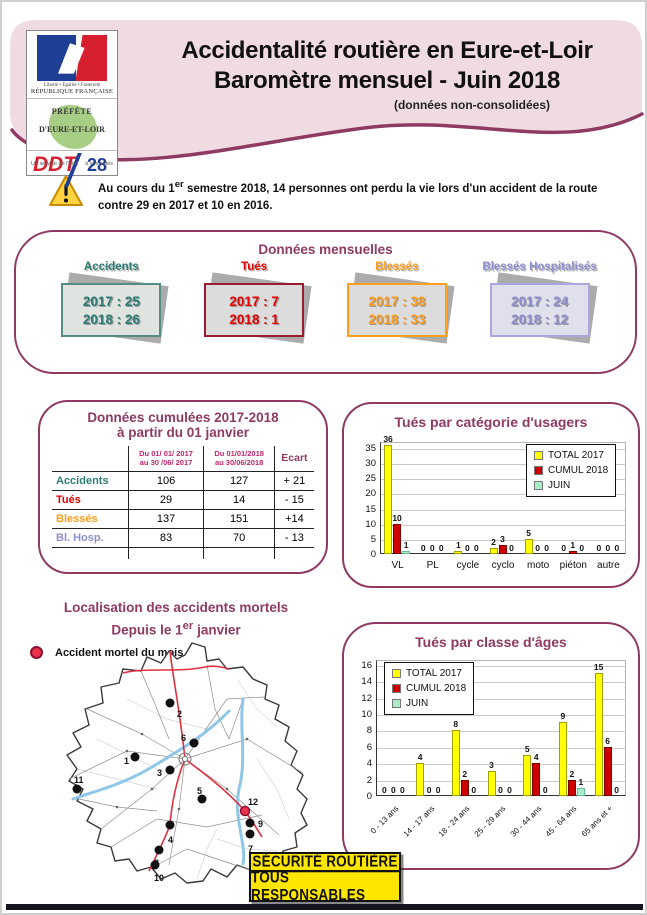 Image resolution: width=647 pixels, height=915 pixels. Describe the element at coordinates (373, 539) in the screenshot. I see `y-axis-tick: 5` at that location.